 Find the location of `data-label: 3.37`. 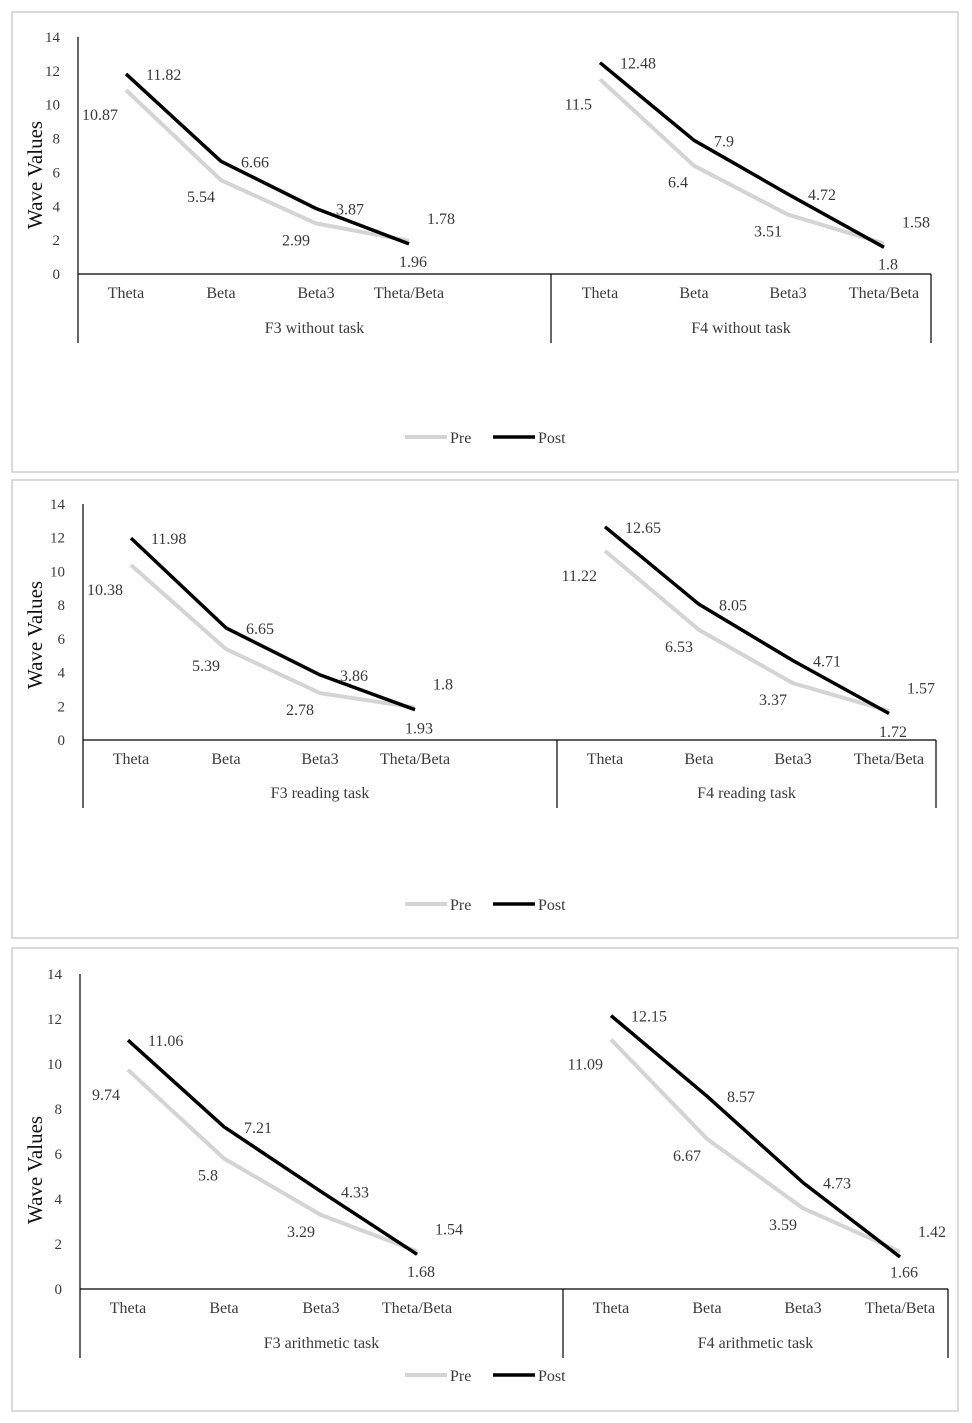

data-label: 3.37 is located at coordinates (773, 700).